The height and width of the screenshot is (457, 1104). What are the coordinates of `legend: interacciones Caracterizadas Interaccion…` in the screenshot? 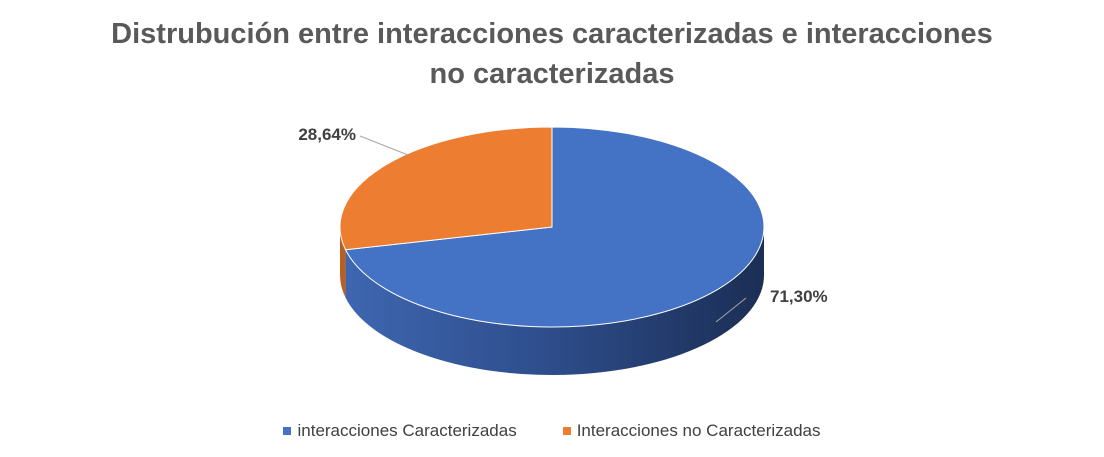 It's located at (552, 431).